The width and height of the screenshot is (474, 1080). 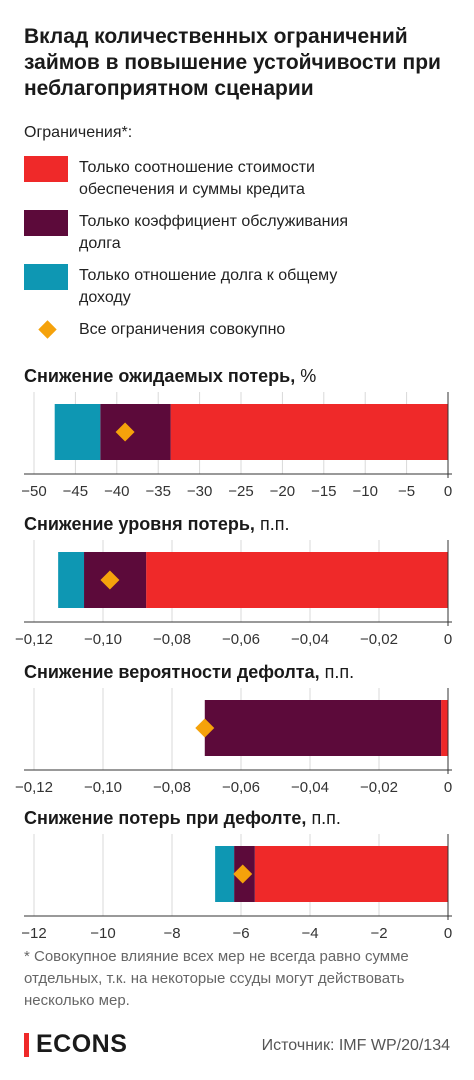 What do you see at coordinates (78, 132) in the screenshot?
I see `legend-heading: Ограничения*:` at bounding box center [78, 132].